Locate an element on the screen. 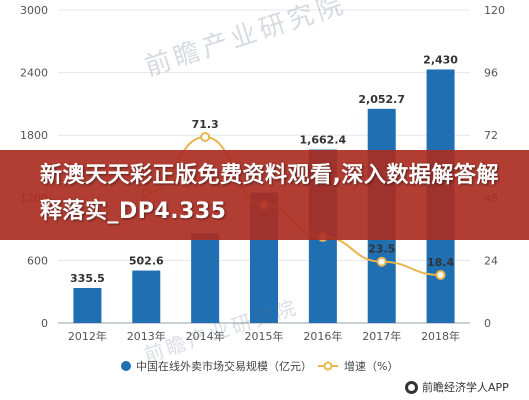  legend-line-dot is located at coordinates (328, 366).